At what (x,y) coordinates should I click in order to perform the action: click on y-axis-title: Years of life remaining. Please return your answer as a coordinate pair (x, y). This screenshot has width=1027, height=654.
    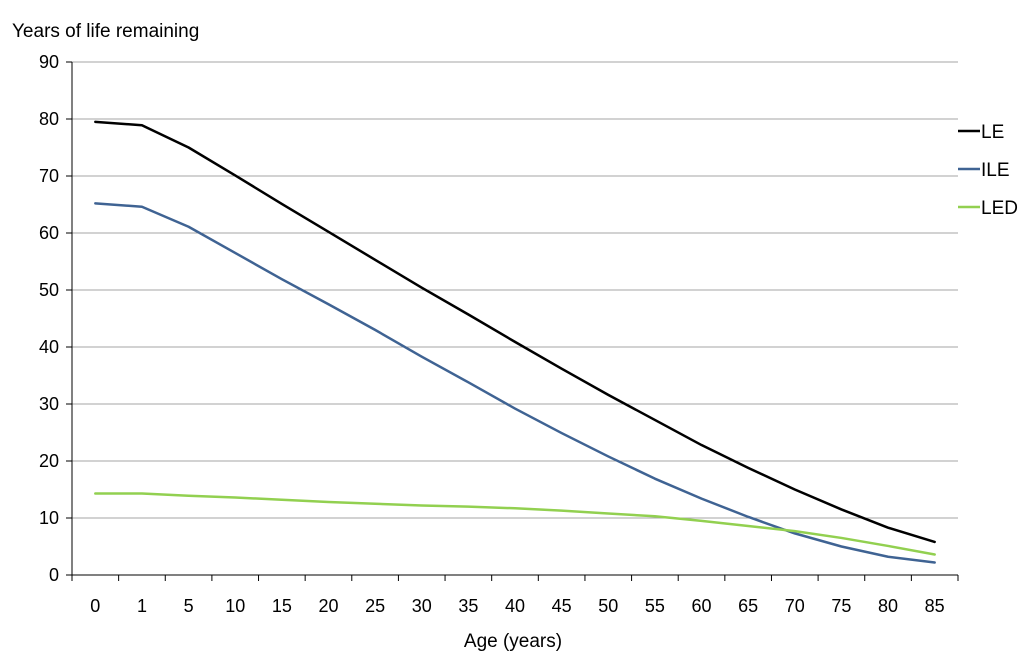
    Looking at the image, I should click on (105, 31).